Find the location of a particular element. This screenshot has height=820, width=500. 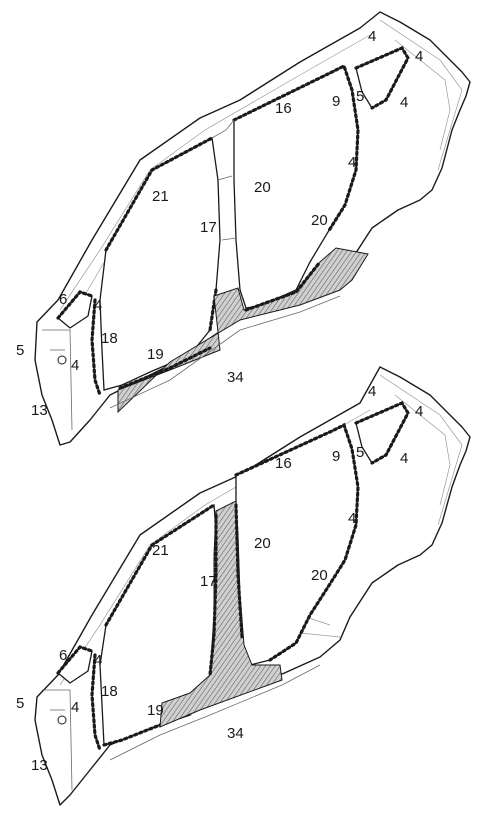

shaded-rocker-section is located at coordinates (243, 330).